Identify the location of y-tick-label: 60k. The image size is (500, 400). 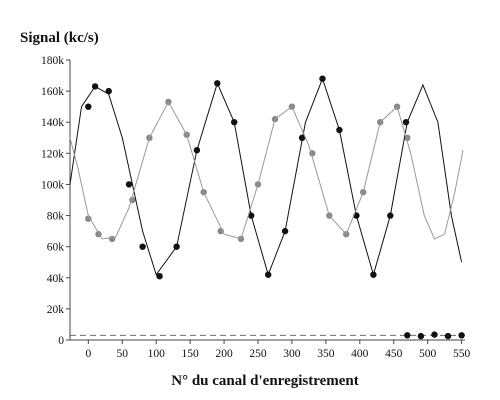
(56, 248).